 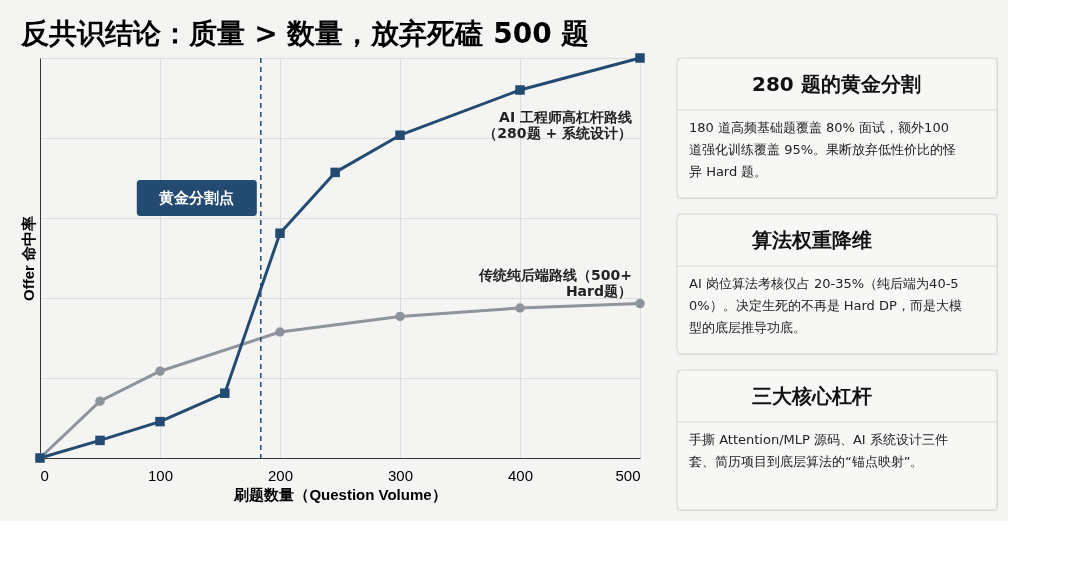 I want to click on x-tick-label: 300, so click(x=400, y=475).